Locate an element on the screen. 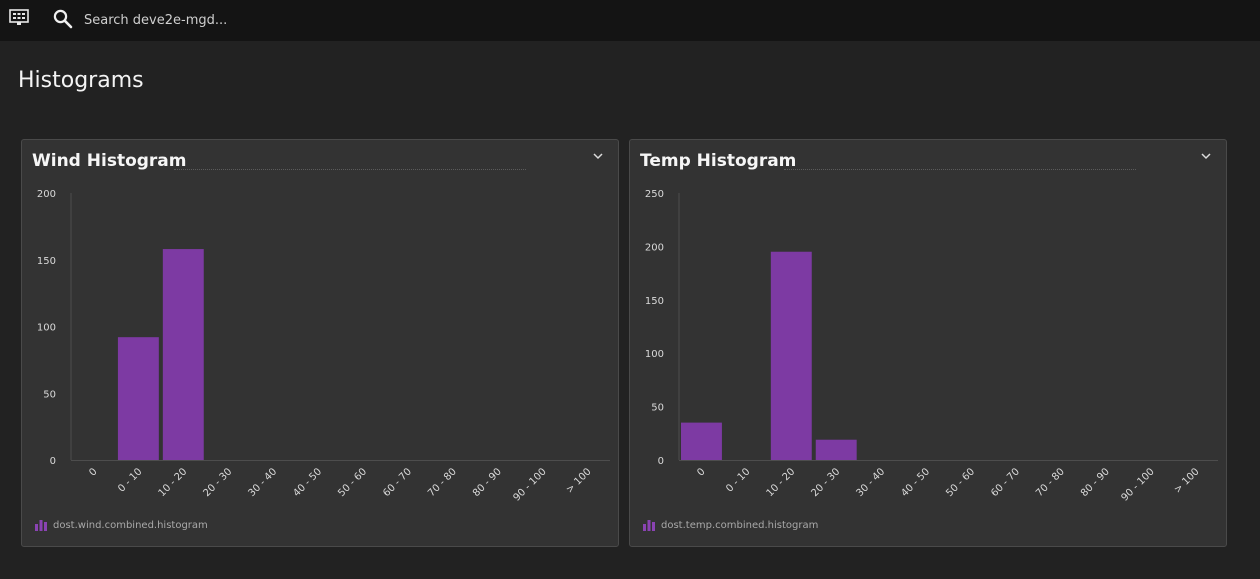 This screenshot has width=1260, height=579. chart-legend: dost.temp.combined.histogram is located at coordinates (730, 525).